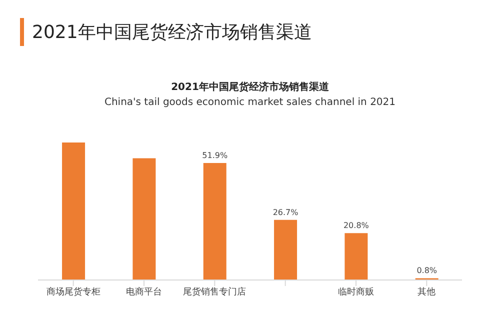 The height and width of the screenshot is (333, 500). I want to click on chart-subtitle: 2021年中国尾货经济市场销售渠道, so click(250, 87).